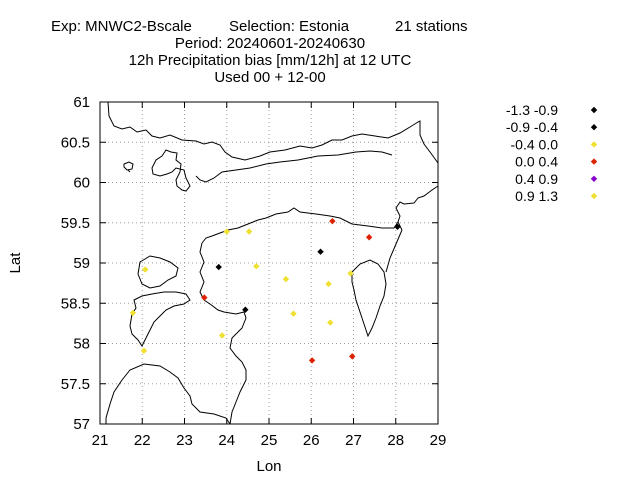 This screenshot has width=640, height=480. Describe the element at coordinates (142, 440) in the screenshot. I see `x-tick-label: 22` at that location.